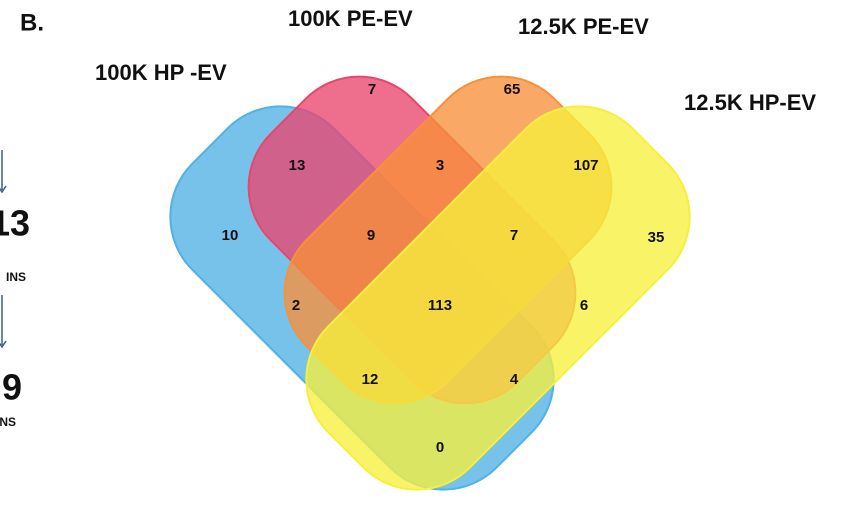  I want to click on region-count: 35, so click(656, 237).